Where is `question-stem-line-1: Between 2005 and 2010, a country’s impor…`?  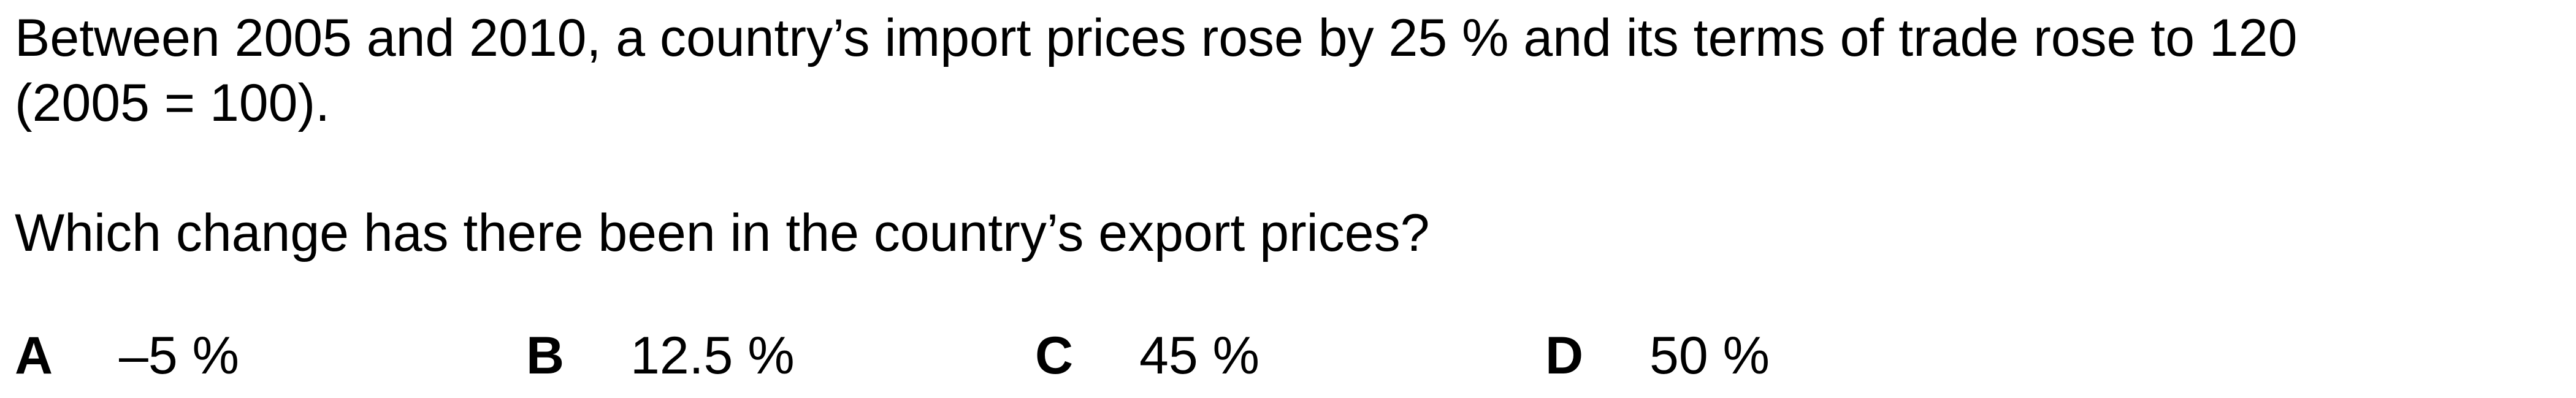 question-stem-line-1: Between 2005 and 2010, a country’s impor… is located at coordinates (1156, 38).